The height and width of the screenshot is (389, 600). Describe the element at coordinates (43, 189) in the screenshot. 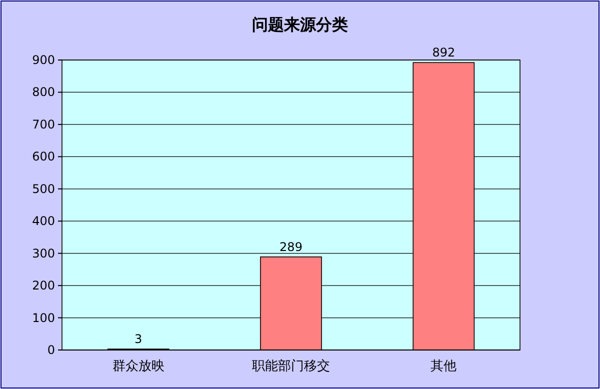

I see `y-tick-label: 500` at that location.